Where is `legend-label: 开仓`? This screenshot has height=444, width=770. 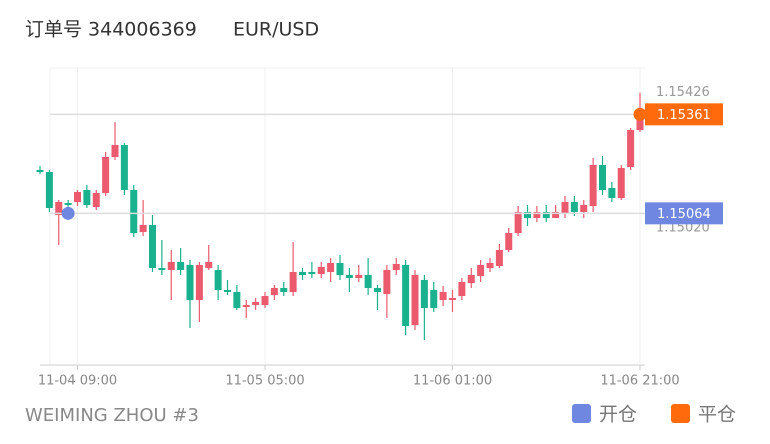
legend-label: 开仓 is located at coordinates (618, 415).